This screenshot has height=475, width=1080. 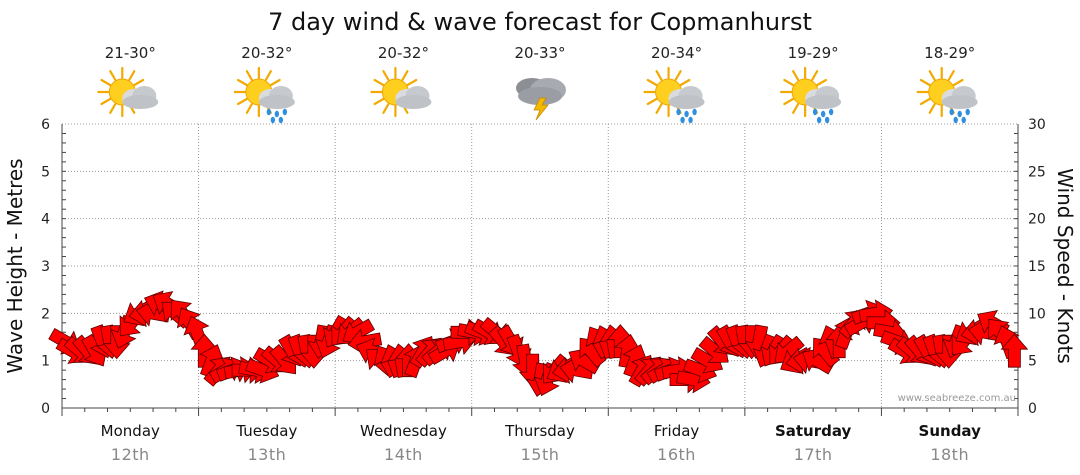 What do you see at coordinates (1032, 362) in the screenshot?
I see `y-right-tick-label: 5` at bounding box center [1032, 362].